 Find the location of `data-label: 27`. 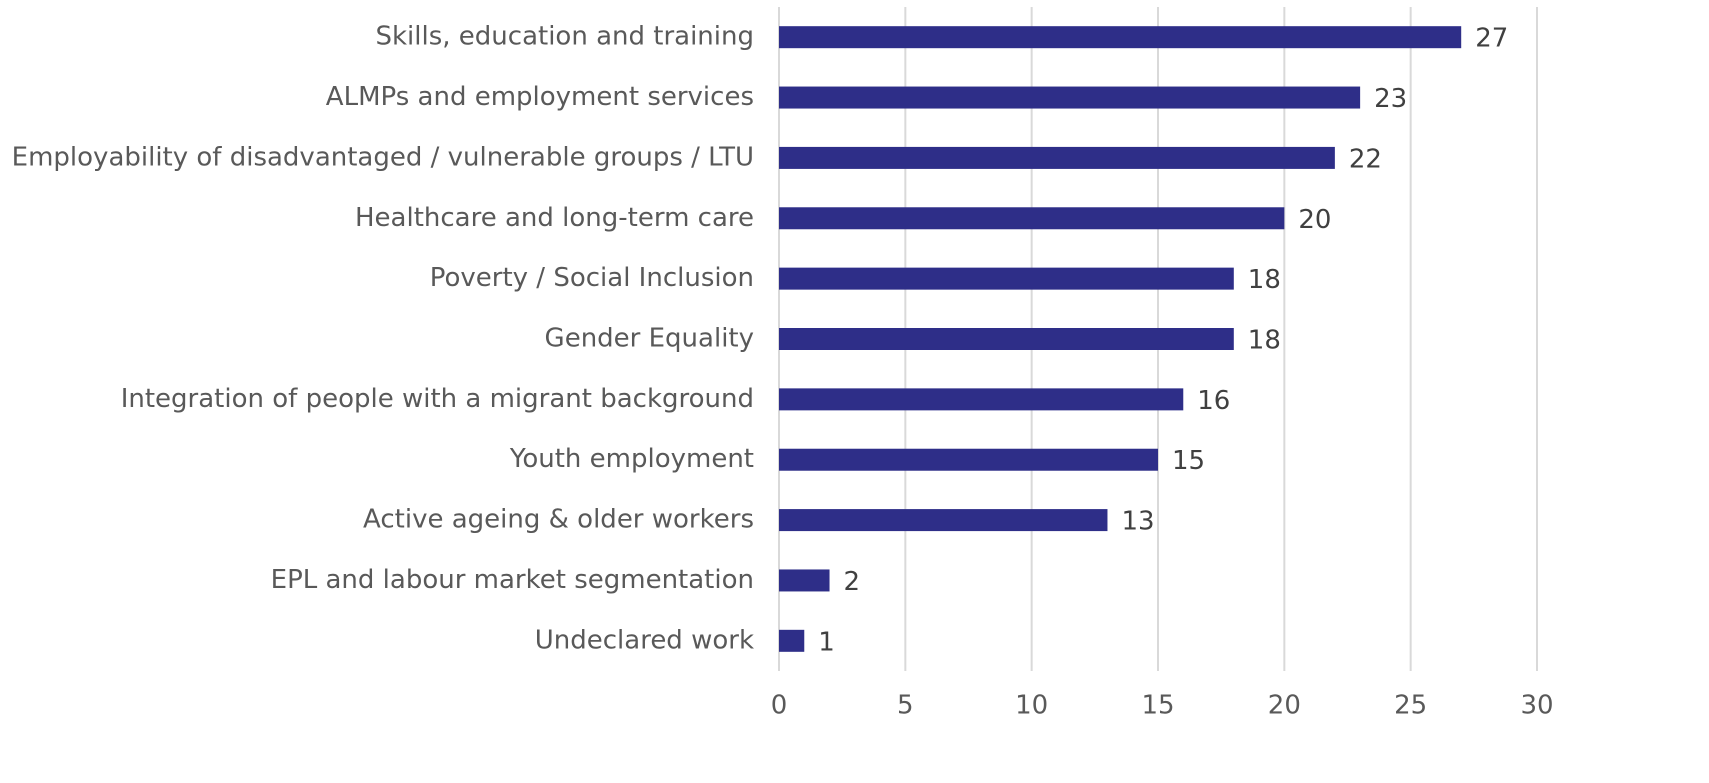

data-label: 27 is located at coordinates (1491, 39).